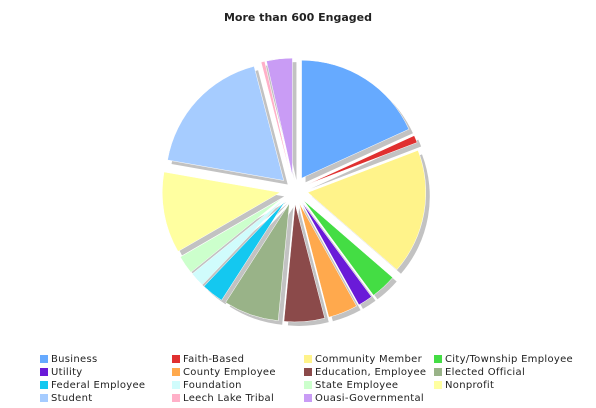 This screenshot has width=596, height=408. I want to click on legend-label: Leech Lake Tribal, so click(228, 398).